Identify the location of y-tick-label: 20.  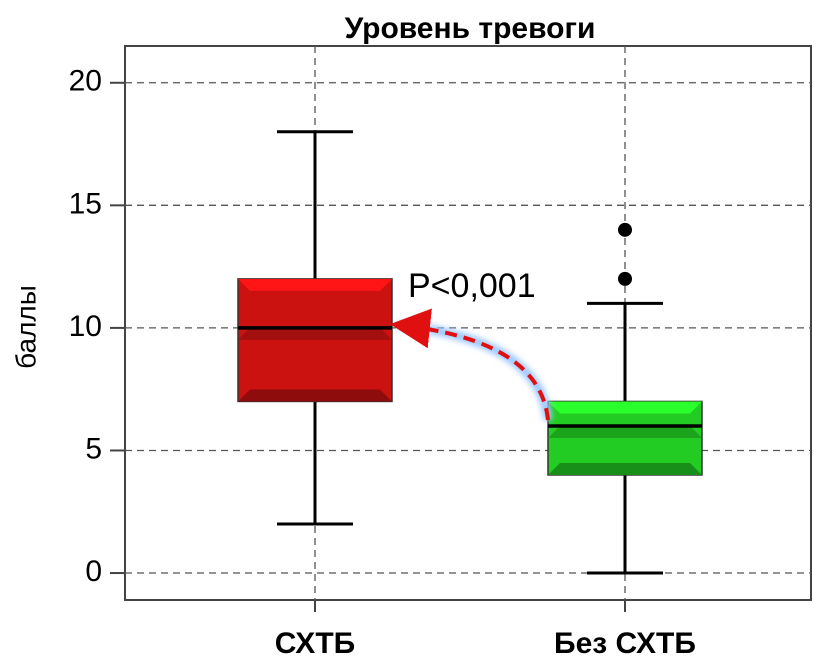
(85, 81).